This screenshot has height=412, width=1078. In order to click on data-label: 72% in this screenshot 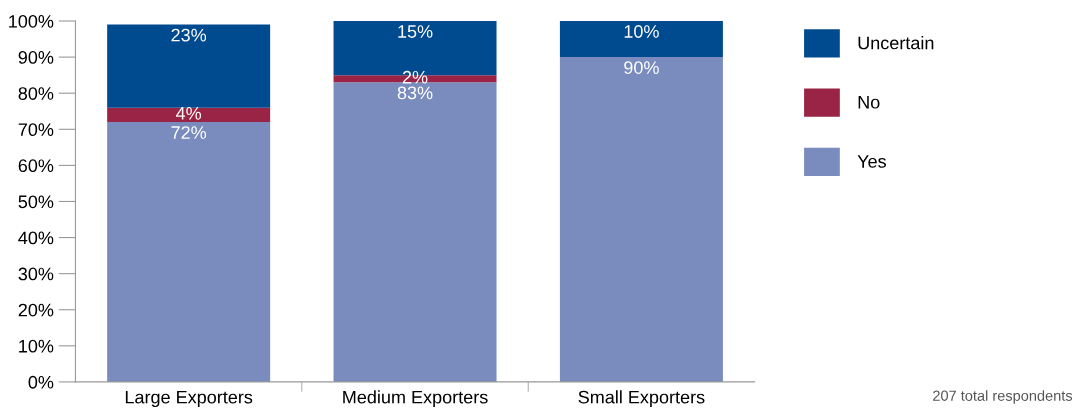, I will do `click(189, 132)`.